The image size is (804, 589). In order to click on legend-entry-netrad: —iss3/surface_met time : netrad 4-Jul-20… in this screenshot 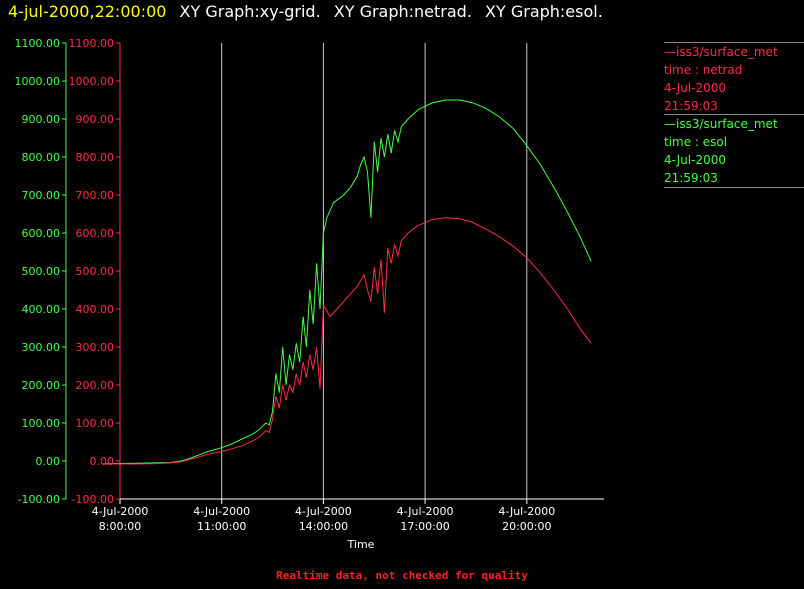, I will do `click(734, 78)`.